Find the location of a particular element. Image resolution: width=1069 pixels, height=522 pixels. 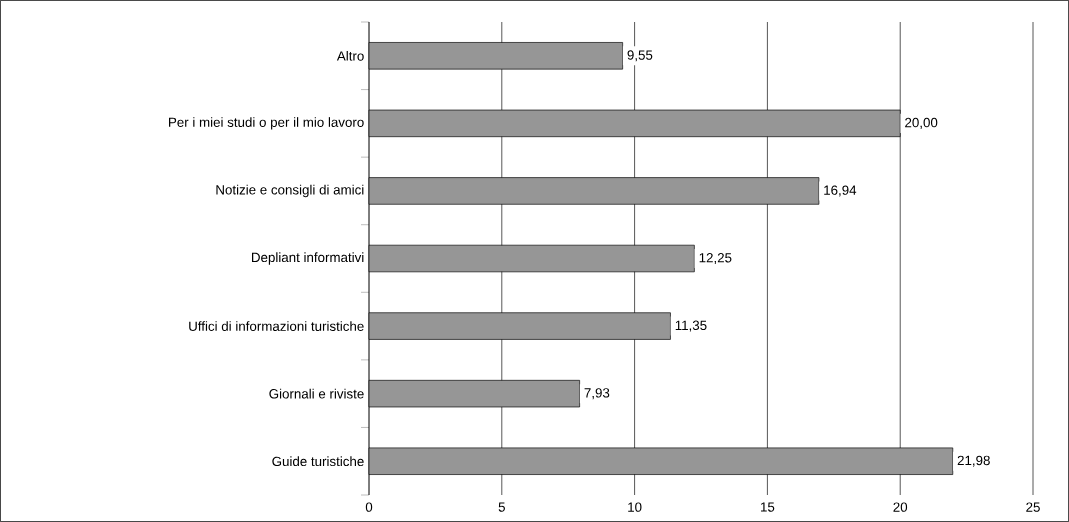

x-tick-label: 5 is located at coordinates (501, 507).